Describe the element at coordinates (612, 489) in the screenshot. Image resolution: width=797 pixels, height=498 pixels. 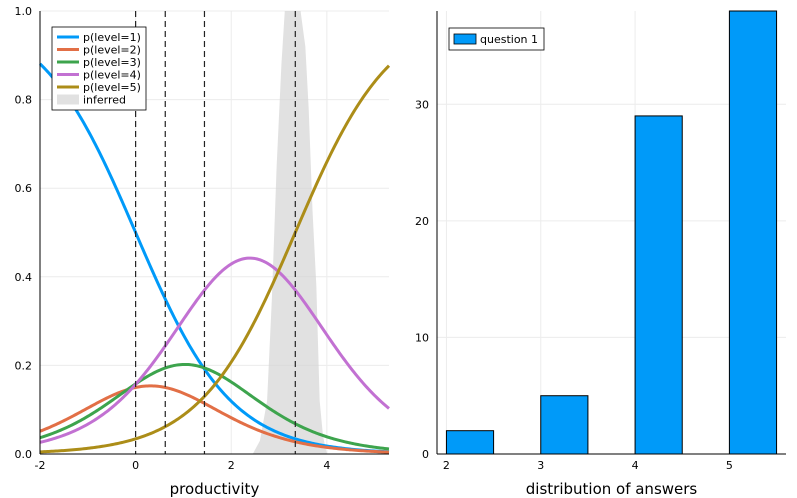
I see `right-x-axis-label: distribution of answers` at that location.